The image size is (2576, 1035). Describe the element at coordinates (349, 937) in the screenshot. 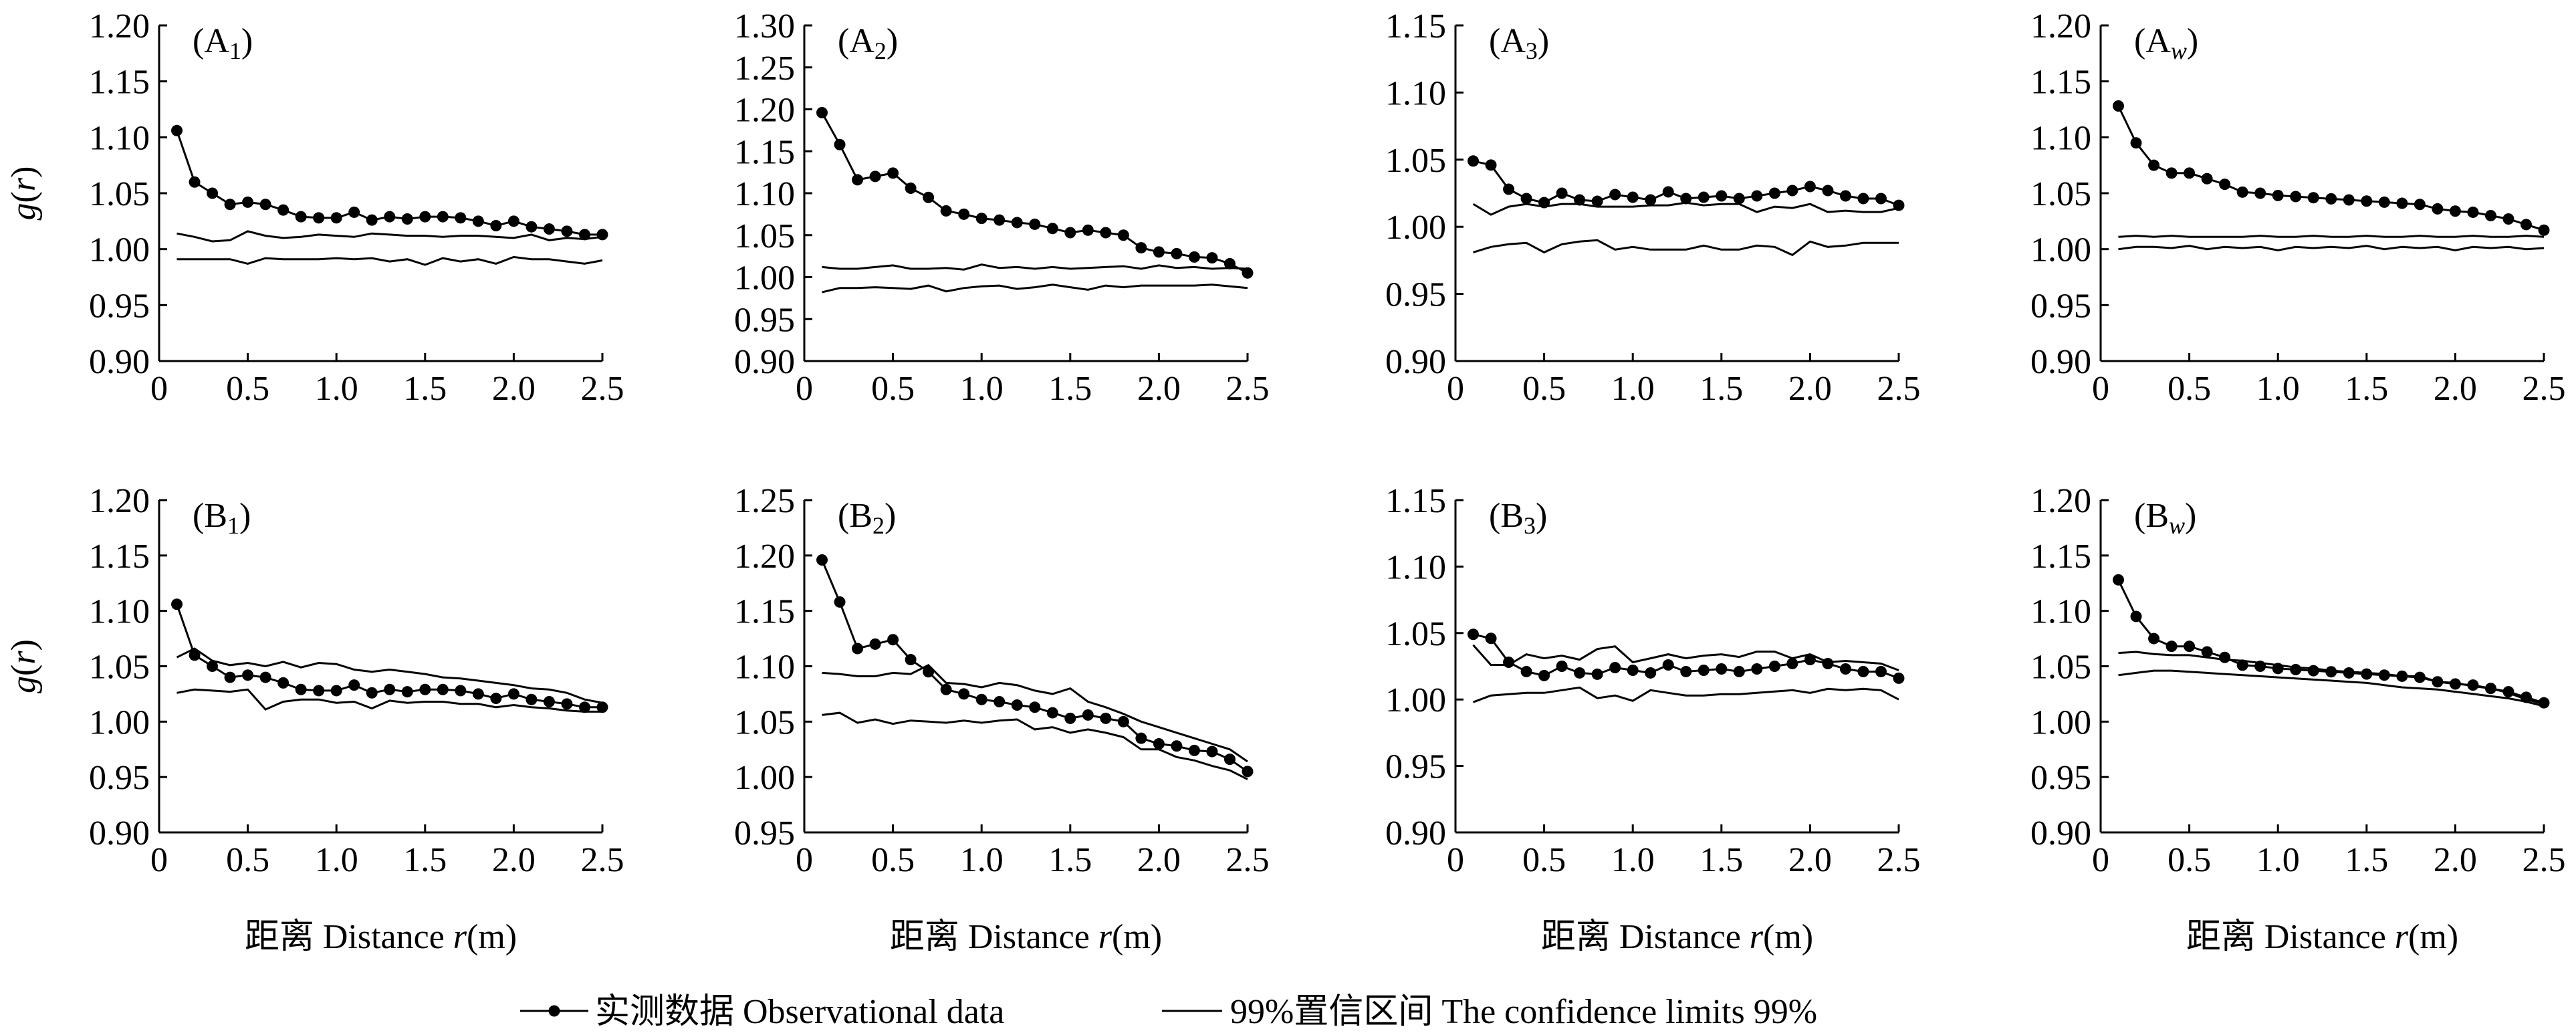

I see `x-axis-title-text: 距离 Distance` at that location.